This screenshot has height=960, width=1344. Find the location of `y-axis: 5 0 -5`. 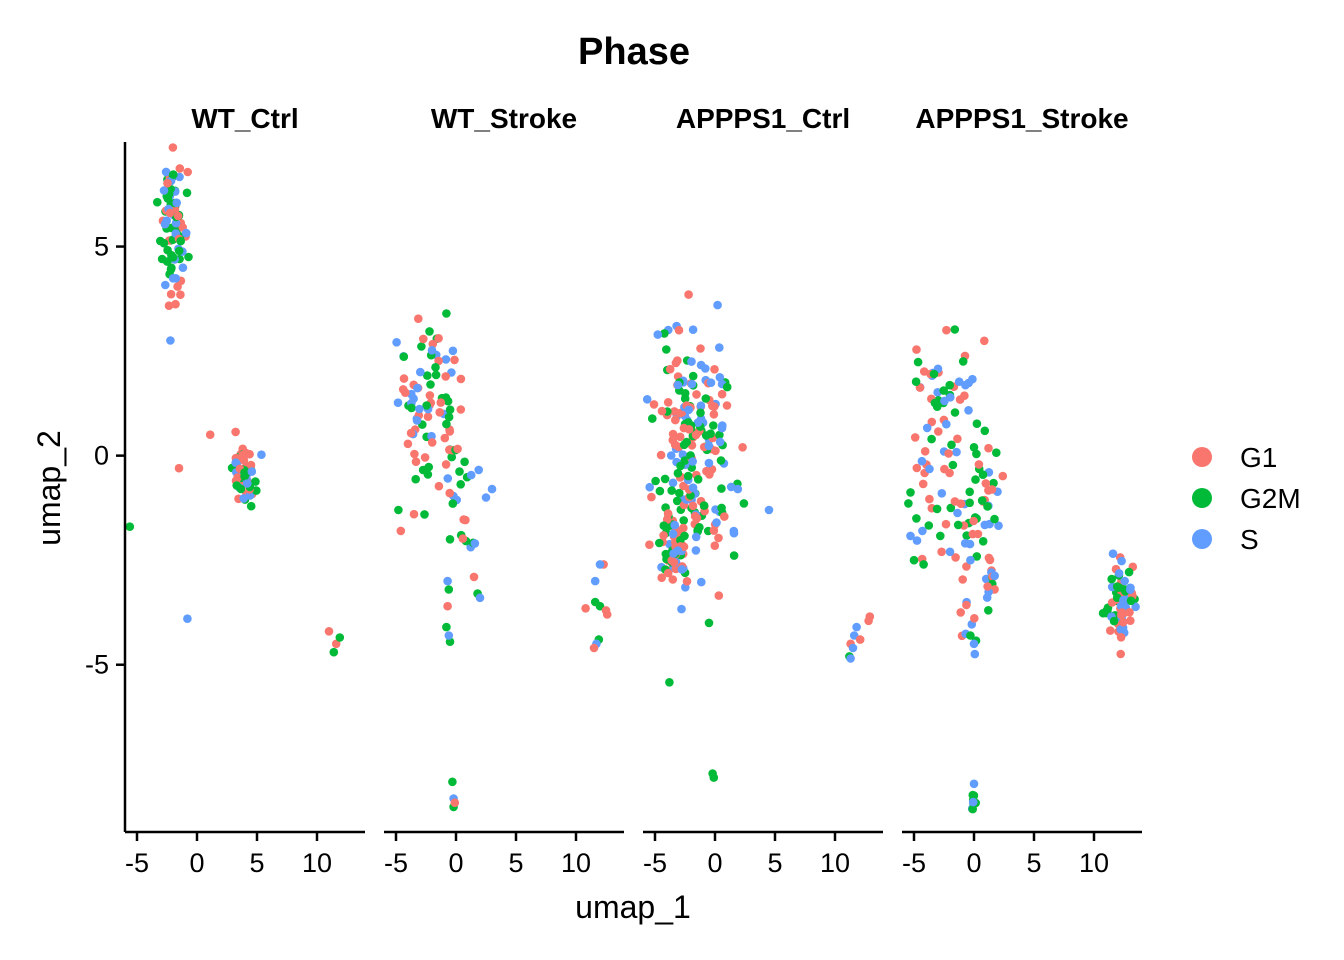

y-axis: 5 0 -5 is located at coordinates (106, 487).